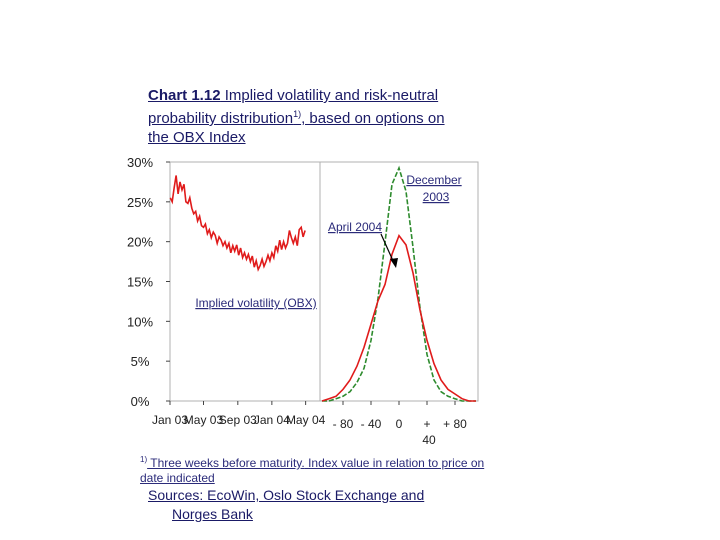 The width and height of the screenshot is (720, 540). What do you see at coordinates (355, 227) in the screenshot?
I see `annotation-april: April 2004` at bounding box center [355, 227].